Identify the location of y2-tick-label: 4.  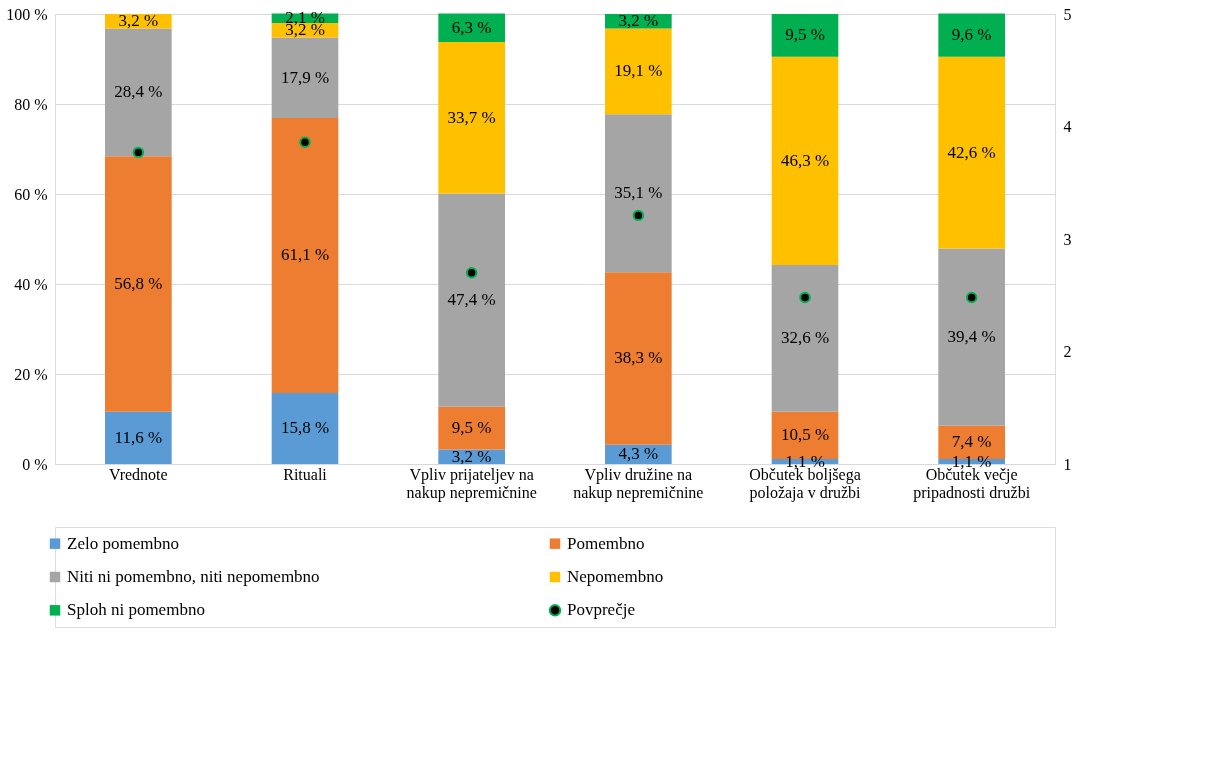
(1067, 126).